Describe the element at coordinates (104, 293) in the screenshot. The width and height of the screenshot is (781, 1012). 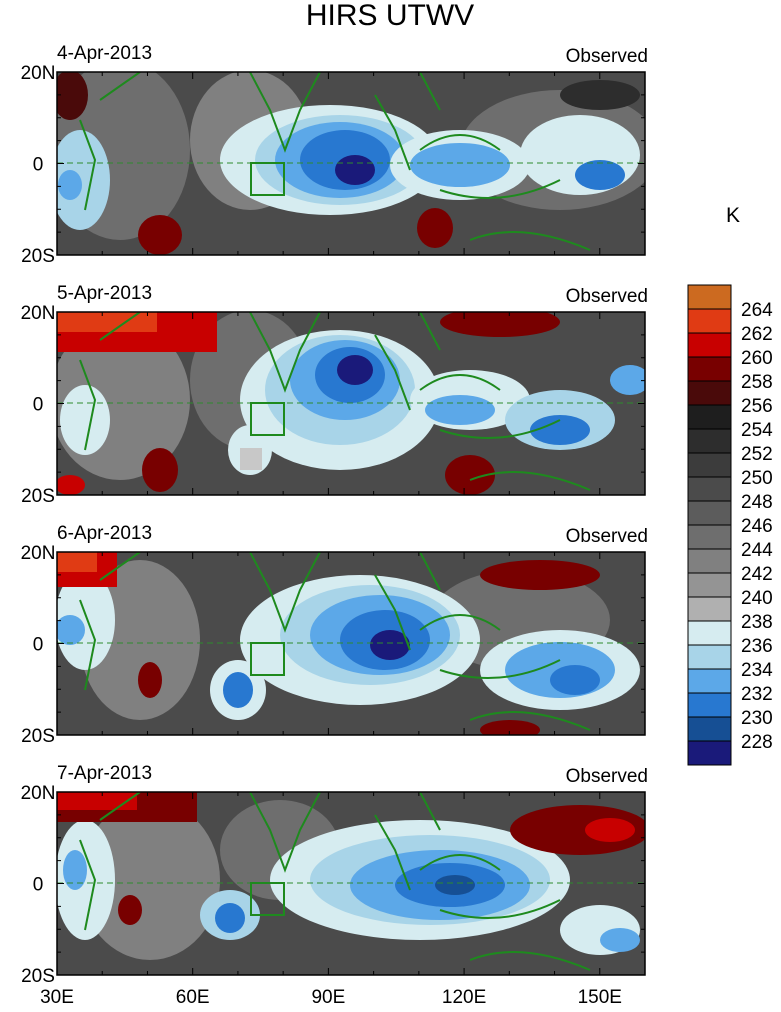
I see `panel-2-date: 5-Apr-2013` at that location.